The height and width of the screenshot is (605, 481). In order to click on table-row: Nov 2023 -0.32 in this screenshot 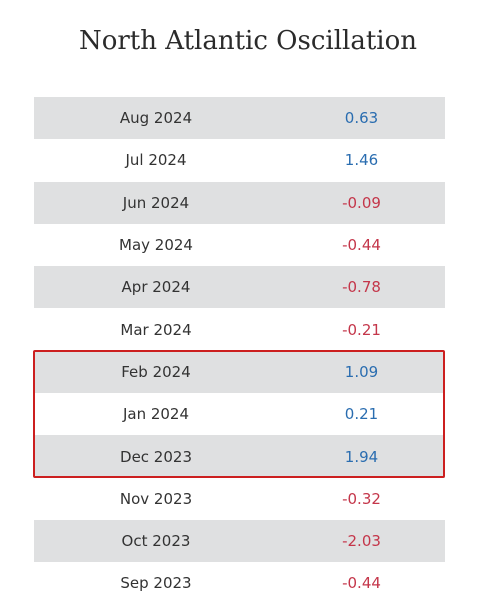, I will do `click(239, 499)`.